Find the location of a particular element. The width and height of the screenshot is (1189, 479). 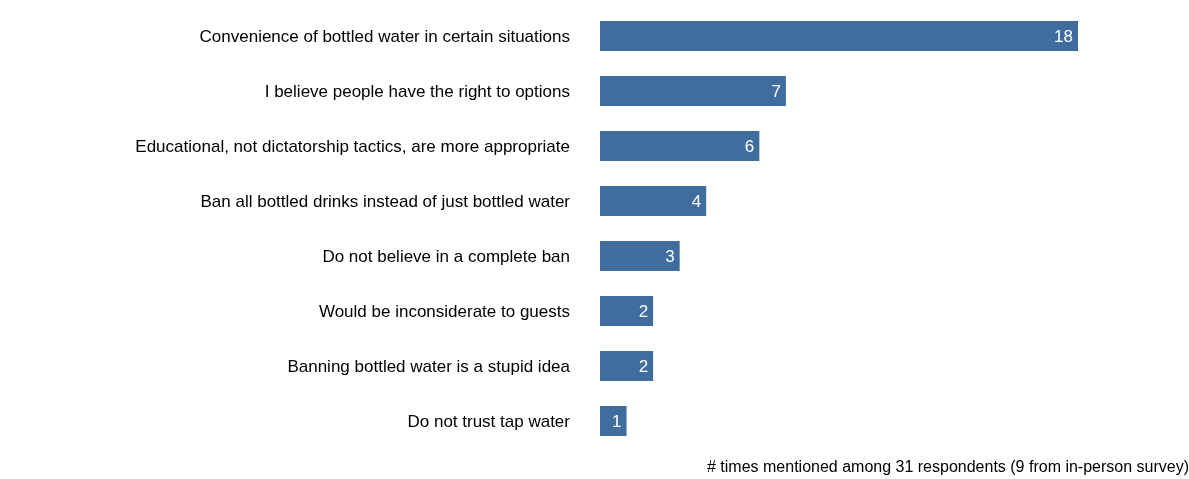

data-label: 6 is located at coordinates (749, 147).